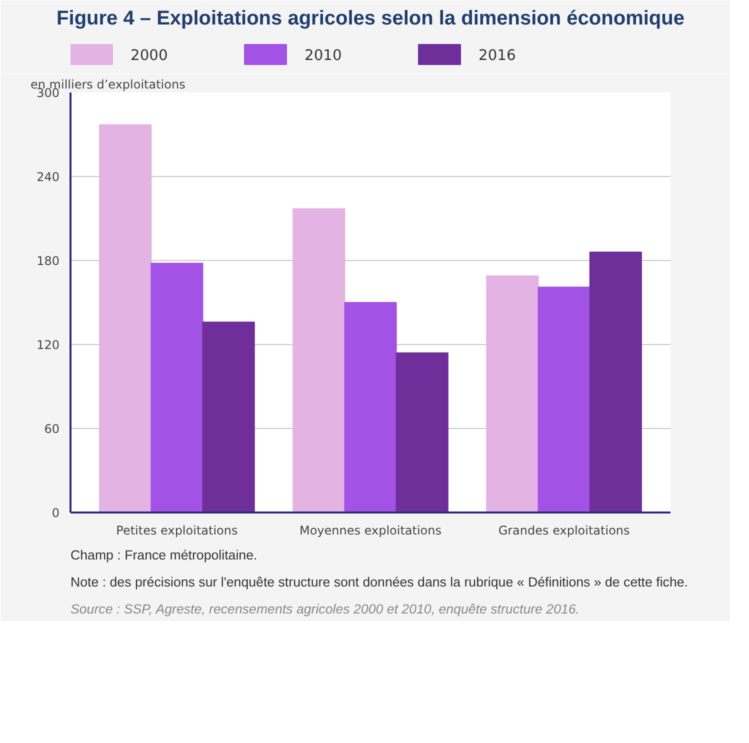 This screenshot has height=743, width=749. I want to click on y-tick-label: 240, so click(48, 177).